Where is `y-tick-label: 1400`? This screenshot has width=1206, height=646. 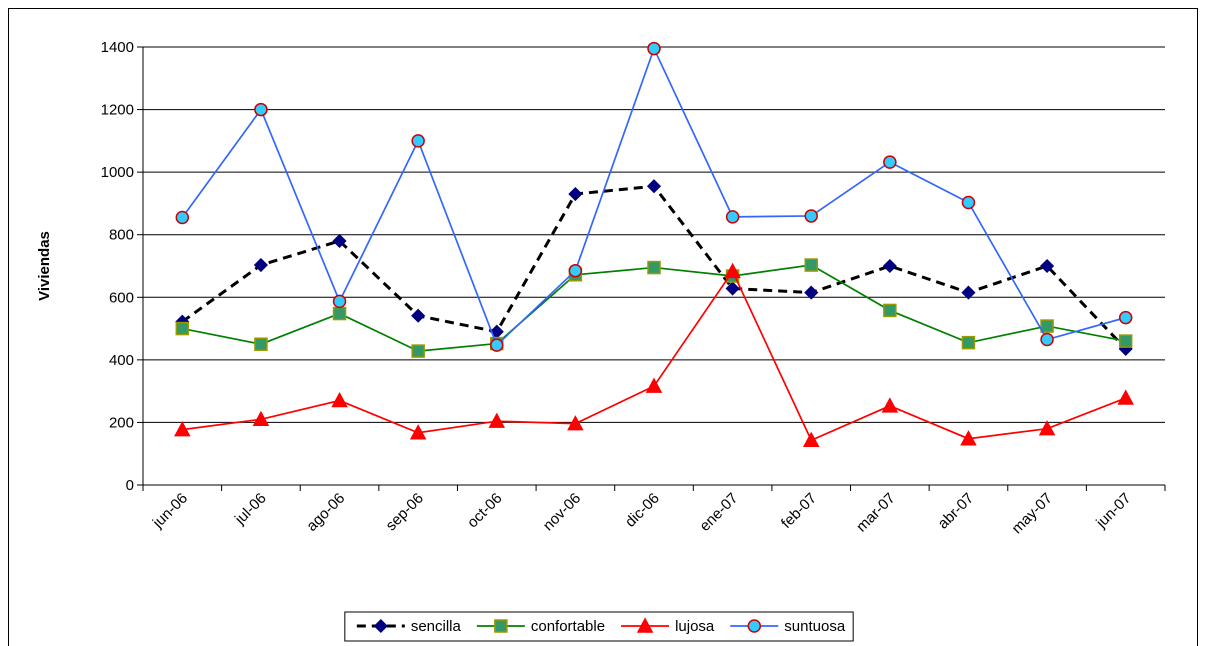 y-tick-label: 1400 is located at coordinates (117, 47).